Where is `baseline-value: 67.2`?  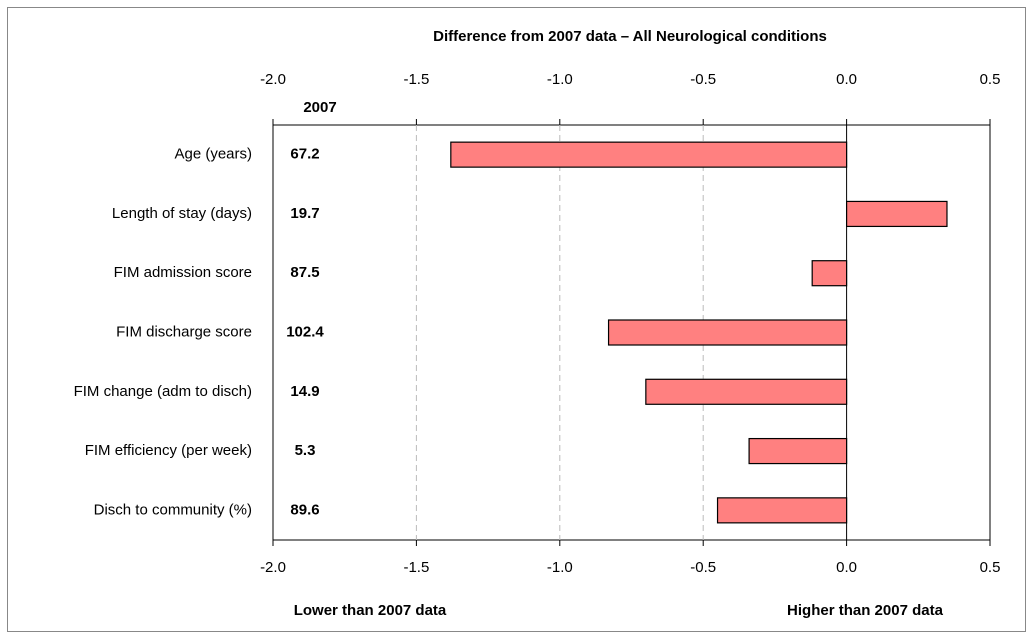 baseline-value: 67.2 is located at coordinates (304, 154).